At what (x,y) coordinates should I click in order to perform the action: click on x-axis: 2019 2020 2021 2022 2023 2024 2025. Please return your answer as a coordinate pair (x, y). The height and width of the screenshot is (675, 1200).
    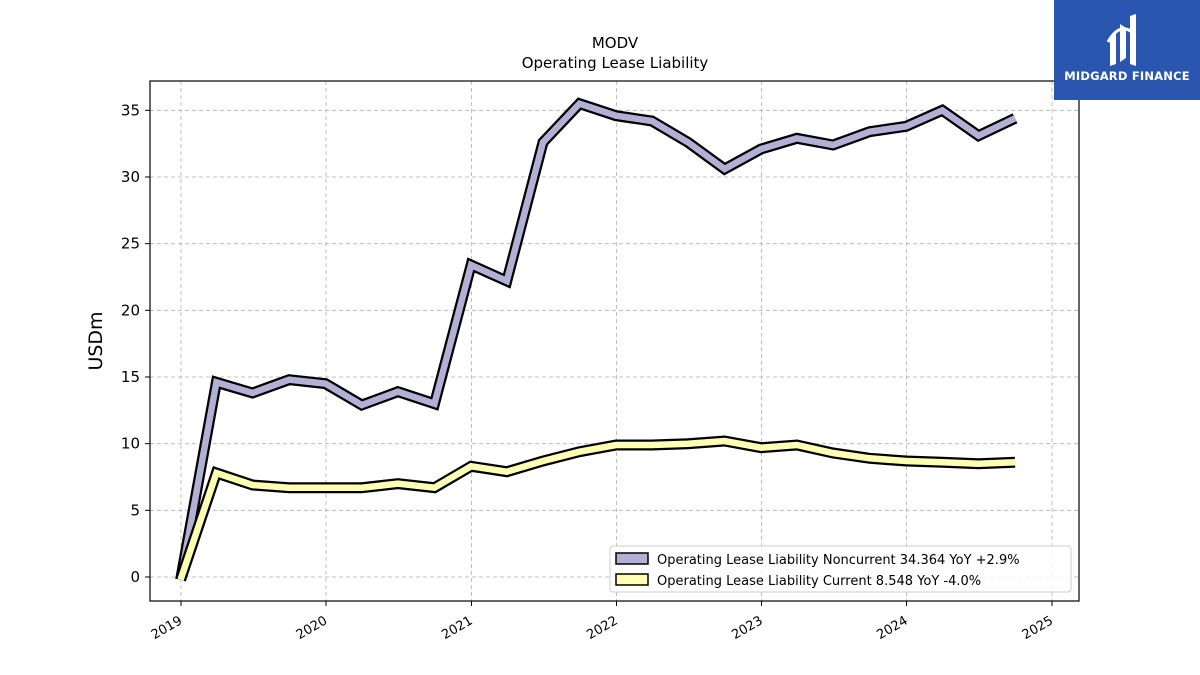
    Looking at the image, I should click on (602, 622).